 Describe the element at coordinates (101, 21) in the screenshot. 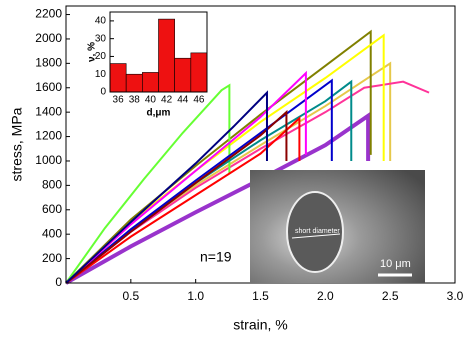

I see `y-tick-label: 40` at that location.